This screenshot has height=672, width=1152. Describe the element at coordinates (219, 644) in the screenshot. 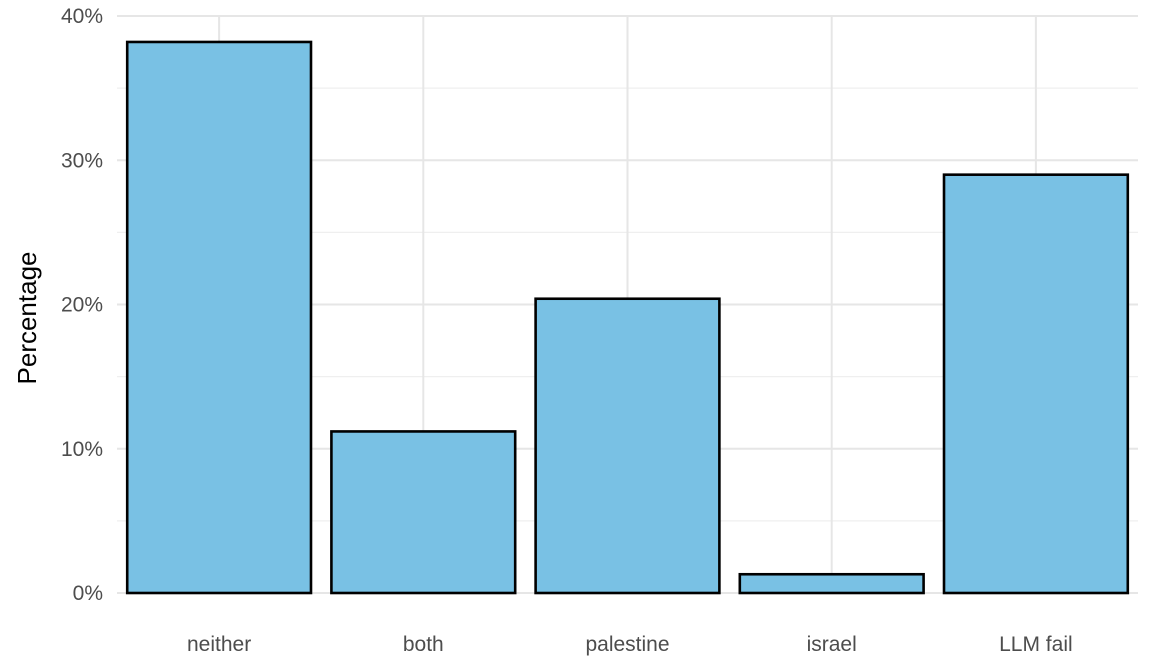

I see `x-tick-label: neither` at that location.